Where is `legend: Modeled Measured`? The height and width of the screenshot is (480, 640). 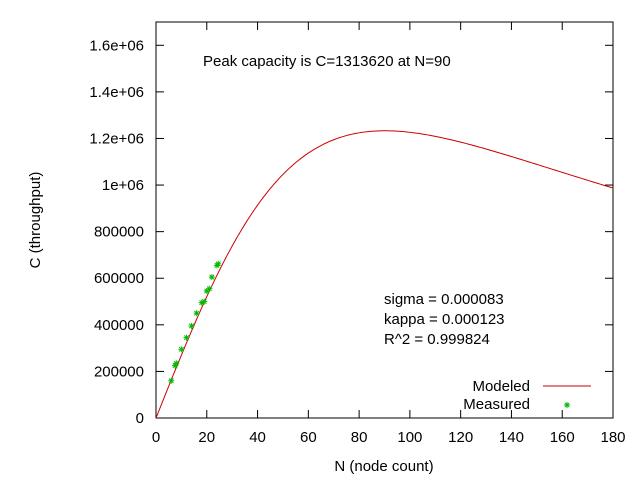
legend: Modeled Measured is located at coordinates (527, 395).